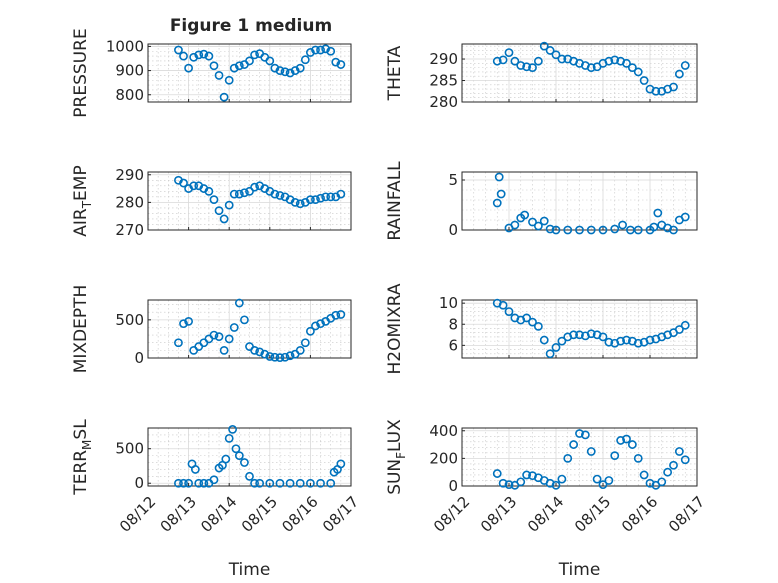 This screenshot has width=778, height=583. Describe the element at coordinates (129, 202) in the screenshot. I see `y-tick-label: 280` at that location.